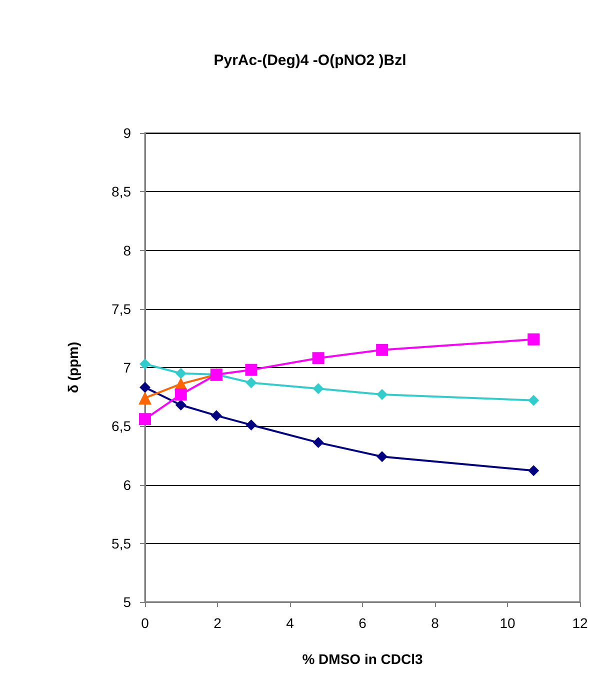 The width and height of the screenshot is (603, 674). Describe the element at coordinates (127, 133) in the screenshot. I see `y-tick-label: 9` at that location.